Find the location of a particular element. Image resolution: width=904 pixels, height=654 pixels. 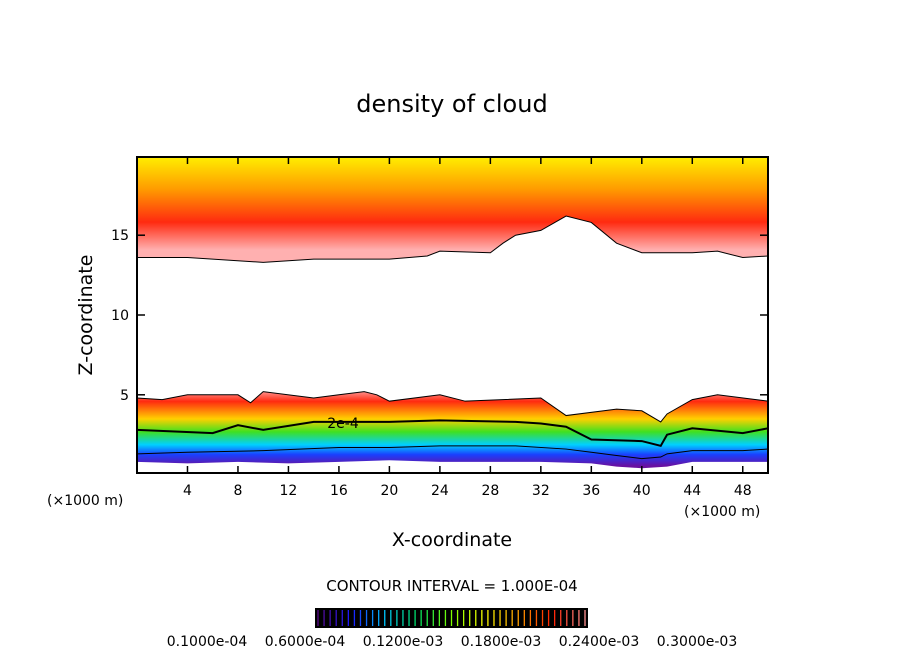

x-unit-left: (×1000 m) is located at coordinates (85, 501).